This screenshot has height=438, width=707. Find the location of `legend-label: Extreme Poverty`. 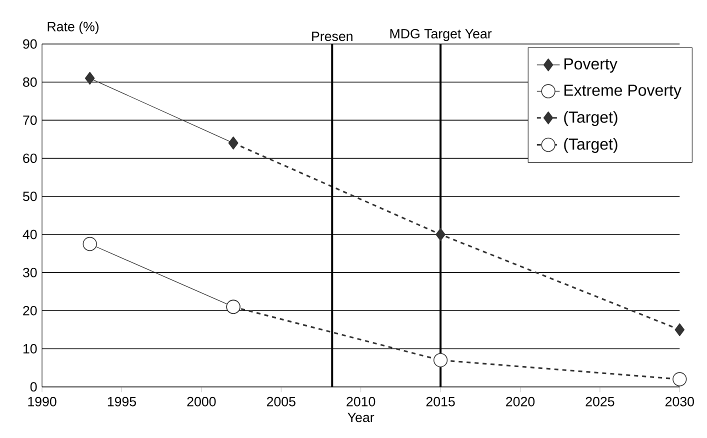

legend-label: Extreme Poverty is located at coordinates (623, 92).